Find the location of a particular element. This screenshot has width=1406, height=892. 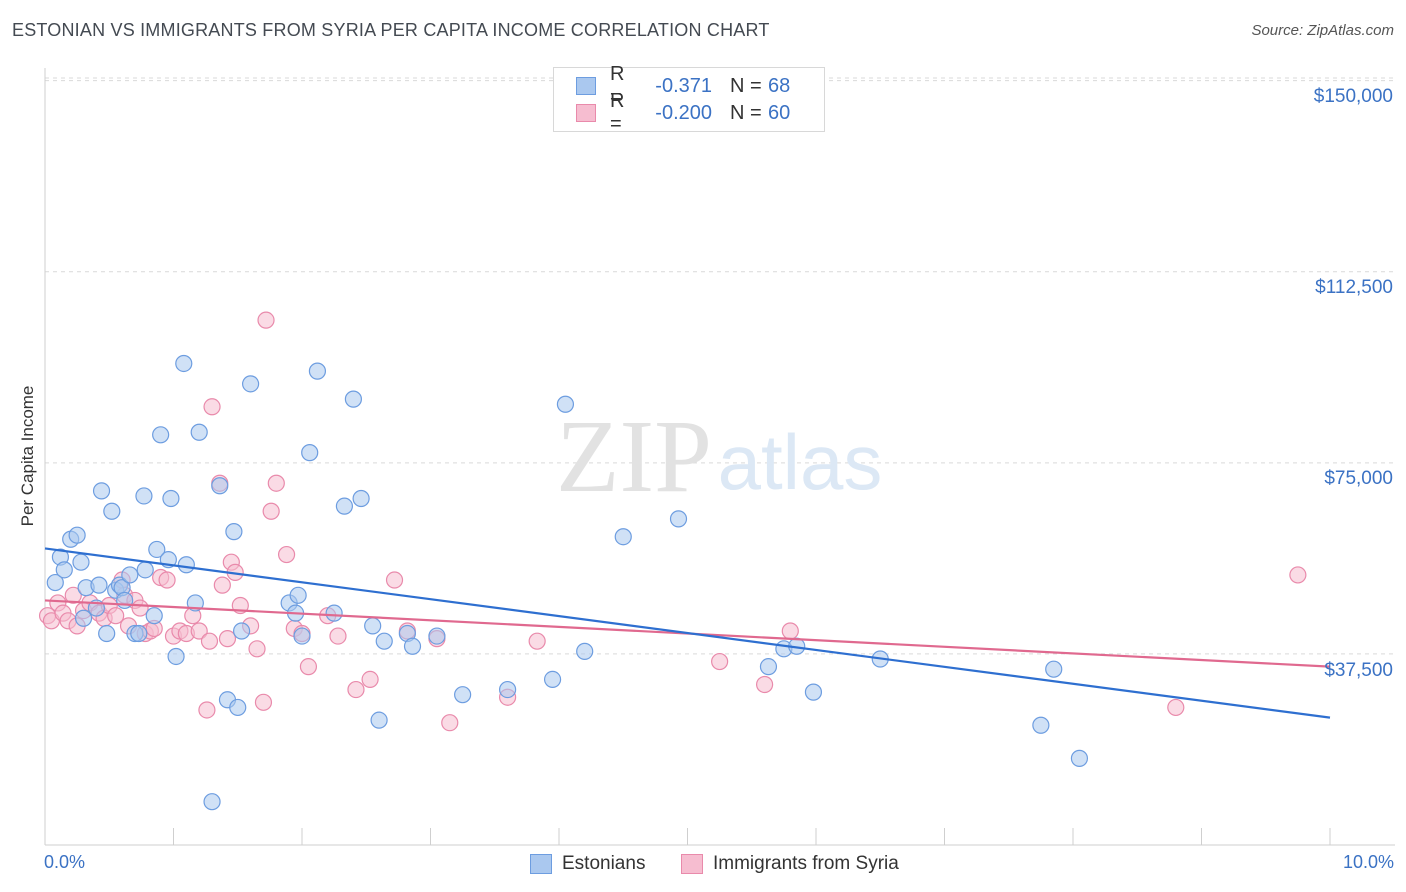

correlation-legend: R = -0.371 N = 68 R = -0.200 N = 60 is located at coordinates (689, 99).